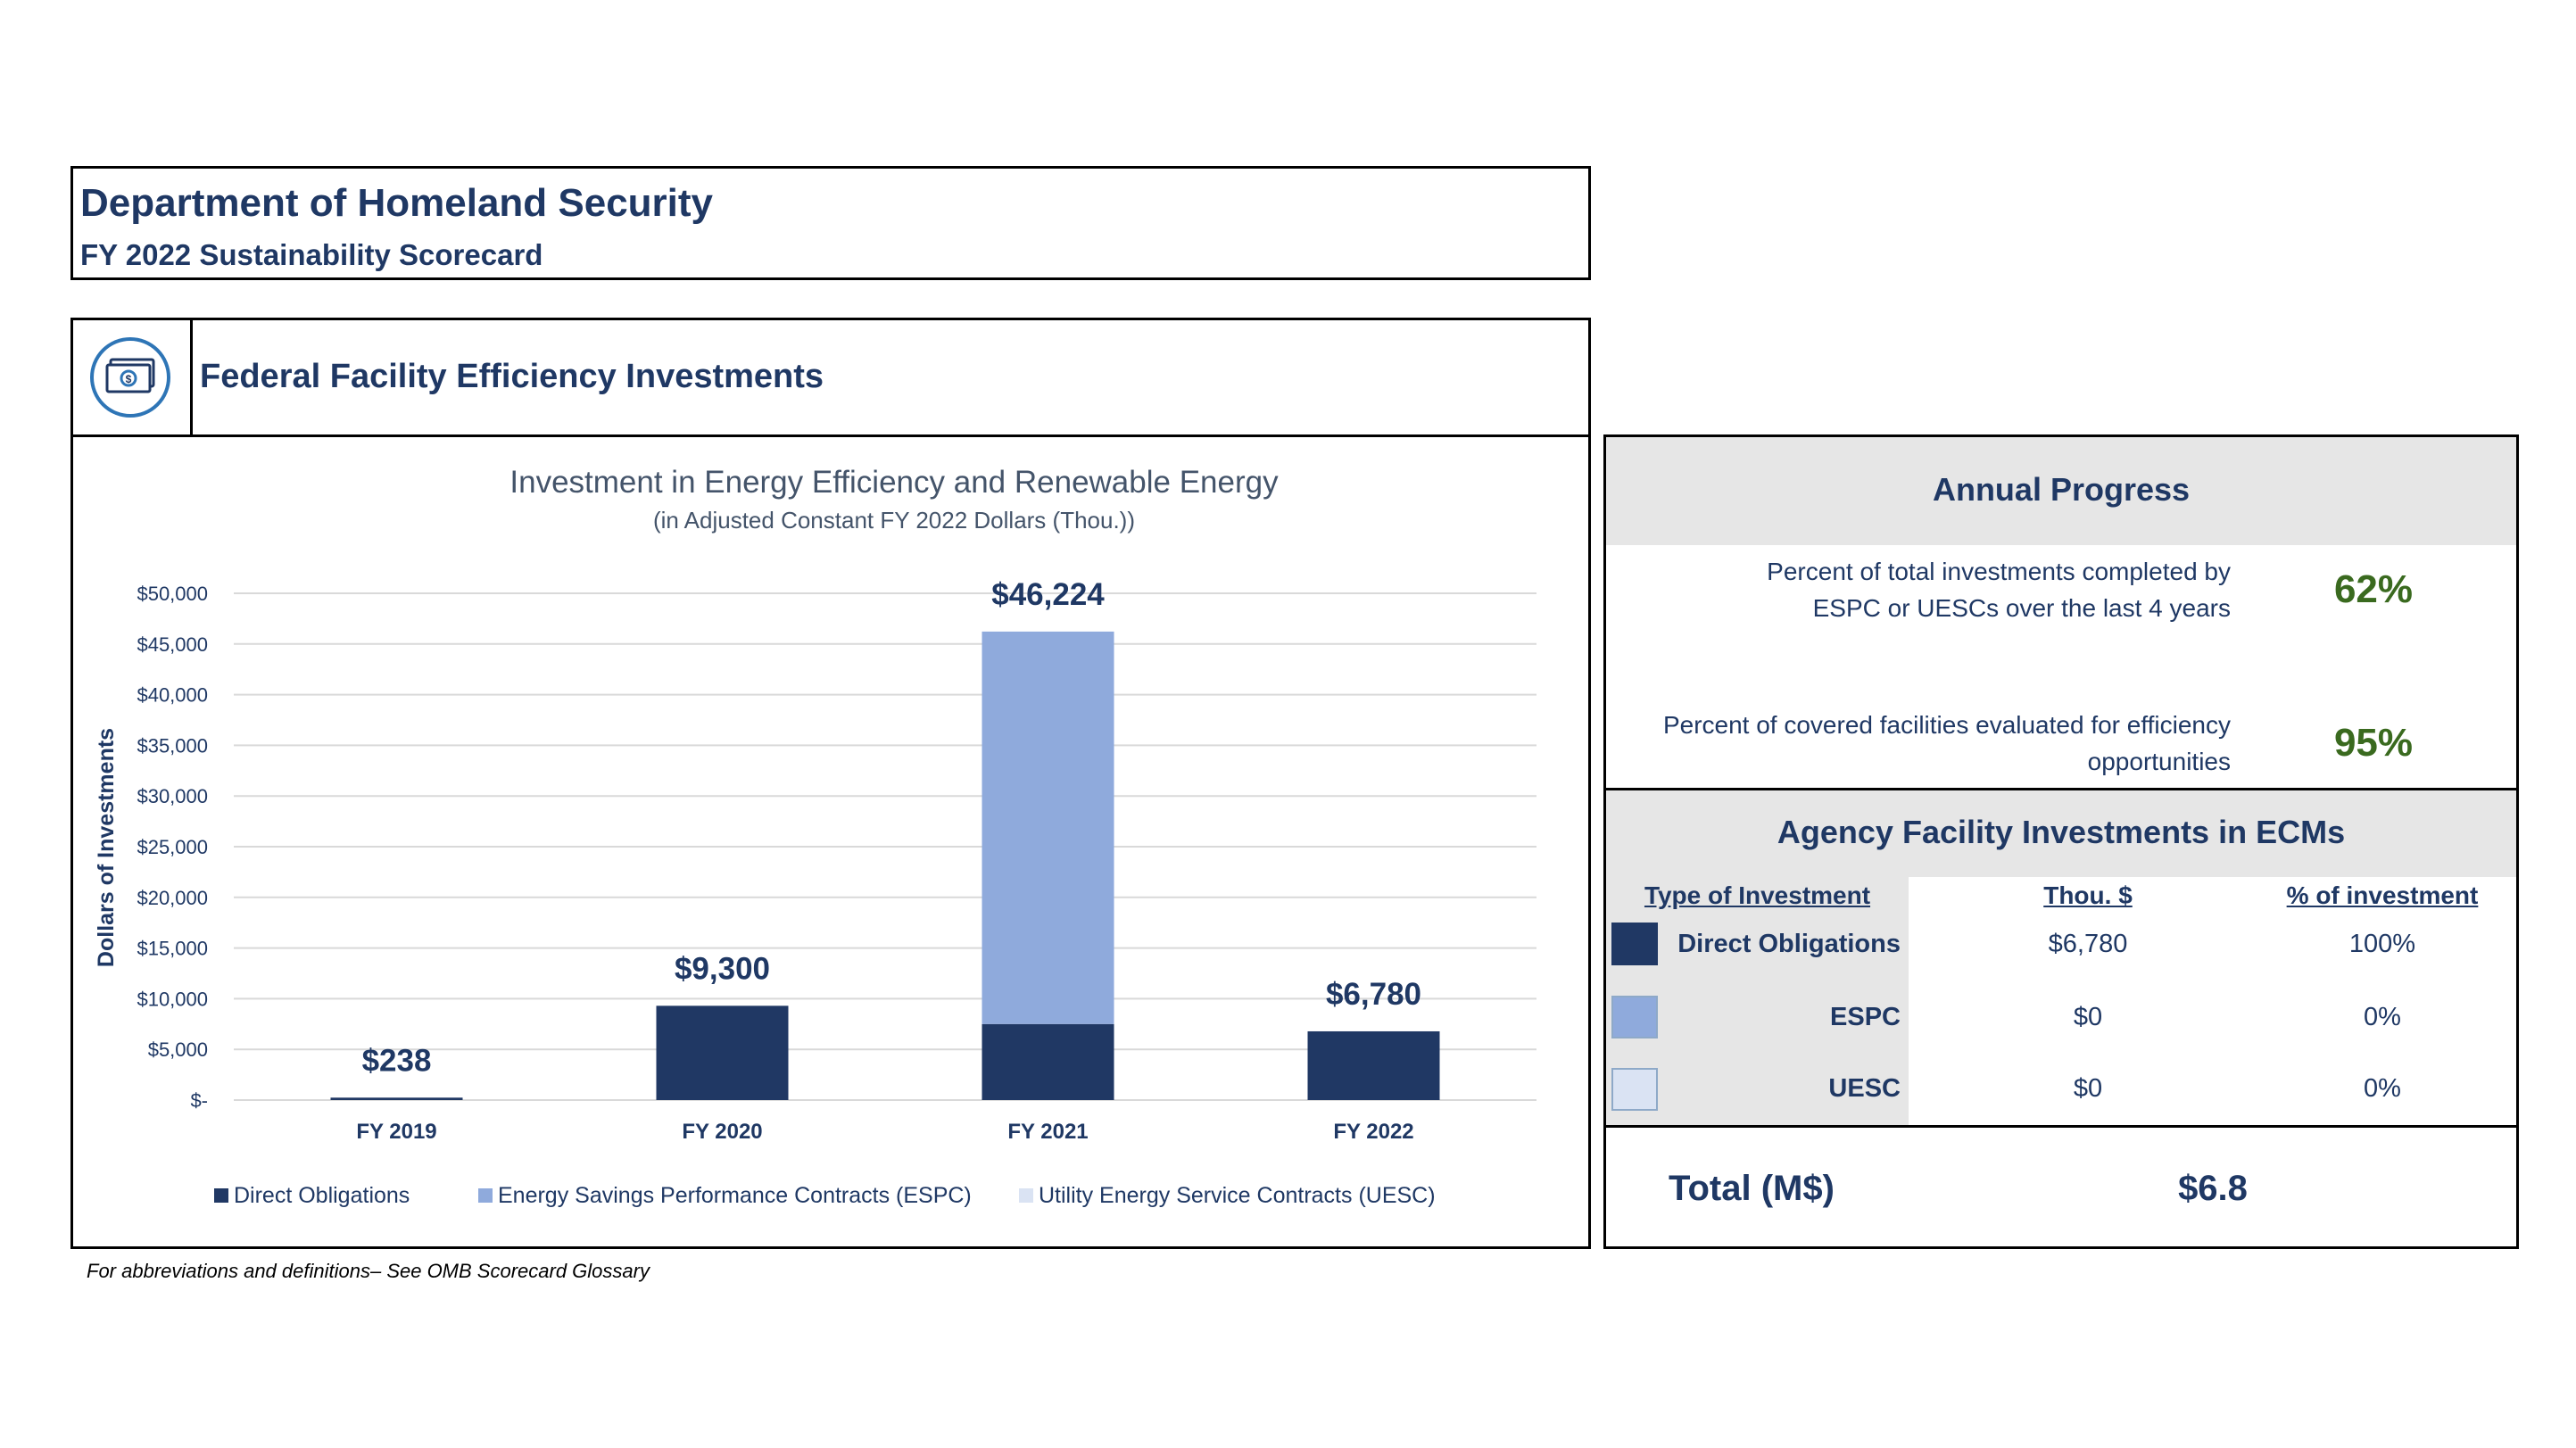 This screenshot has height=1448, width=2576. What do you see at coordinates (311, 254) in the screenshot?
I see `page-subtitle: FY 2022 Sustainability Scorecard` at bounding box center [311, 254].